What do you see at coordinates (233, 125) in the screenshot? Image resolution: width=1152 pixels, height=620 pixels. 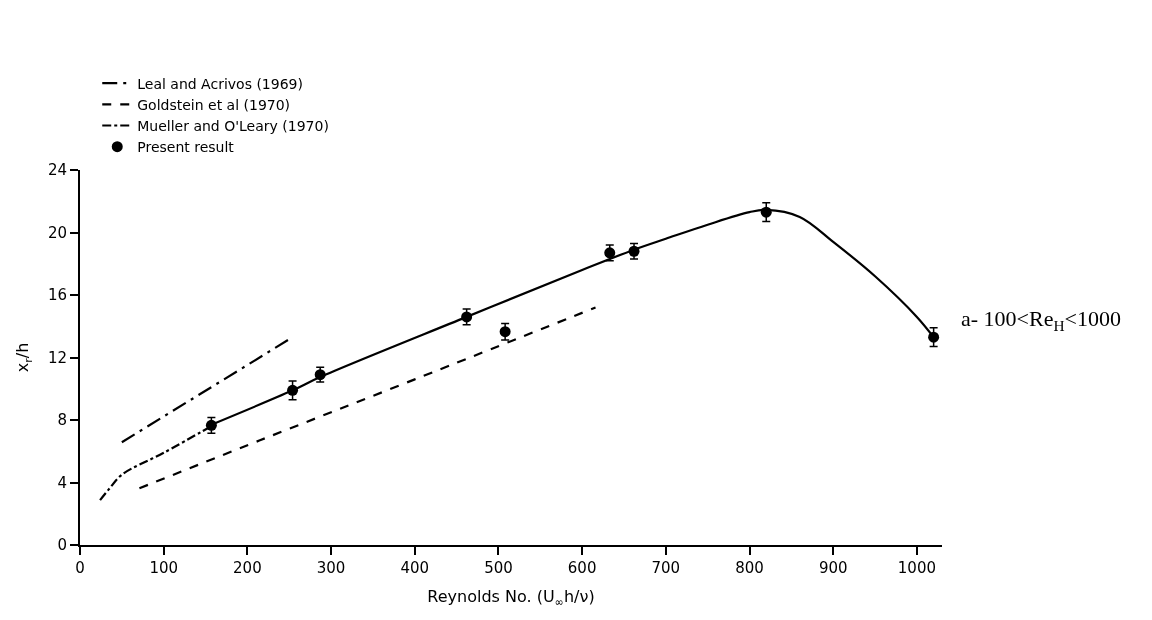 I see `legend-label: Mueller and O'Leary (1970)` at bounding box center [233, 125].